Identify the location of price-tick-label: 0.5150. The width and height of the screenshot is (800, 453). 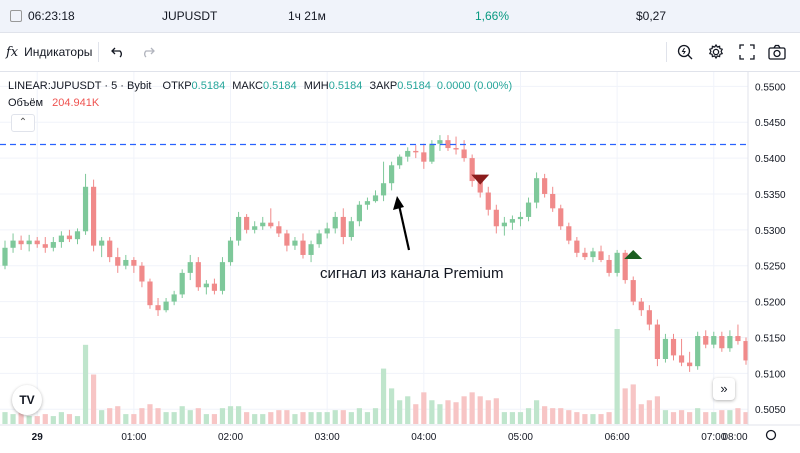
(770, 338).